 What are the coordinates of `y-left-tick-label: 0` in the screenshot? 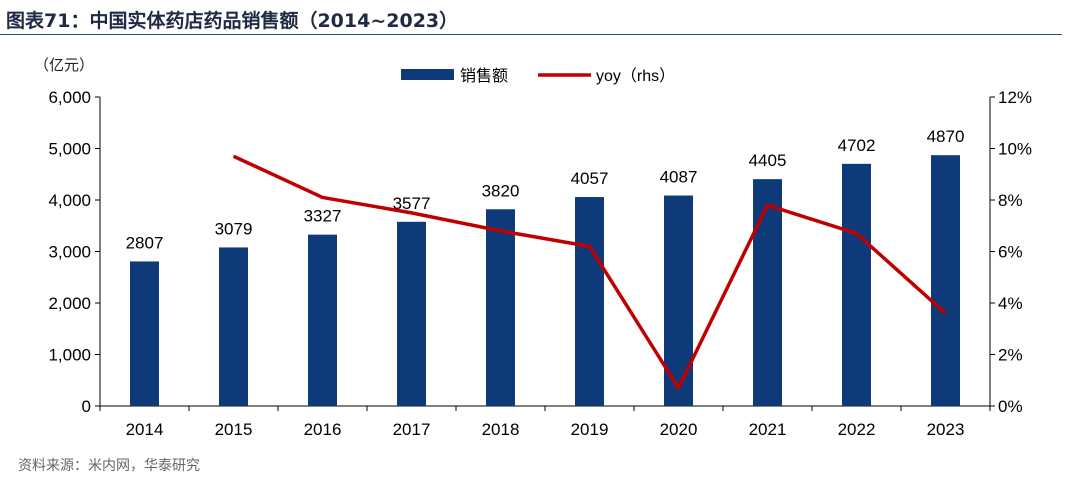 It's located at (86, 406).